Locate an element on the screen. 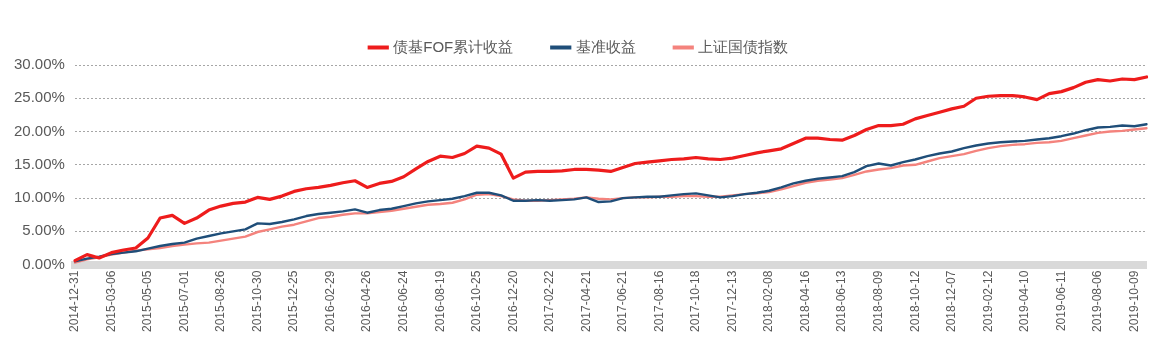 The width and height of the screenshot is (1167, 342). y-tick-label: 10.00% is located at coordinates (39, 197).